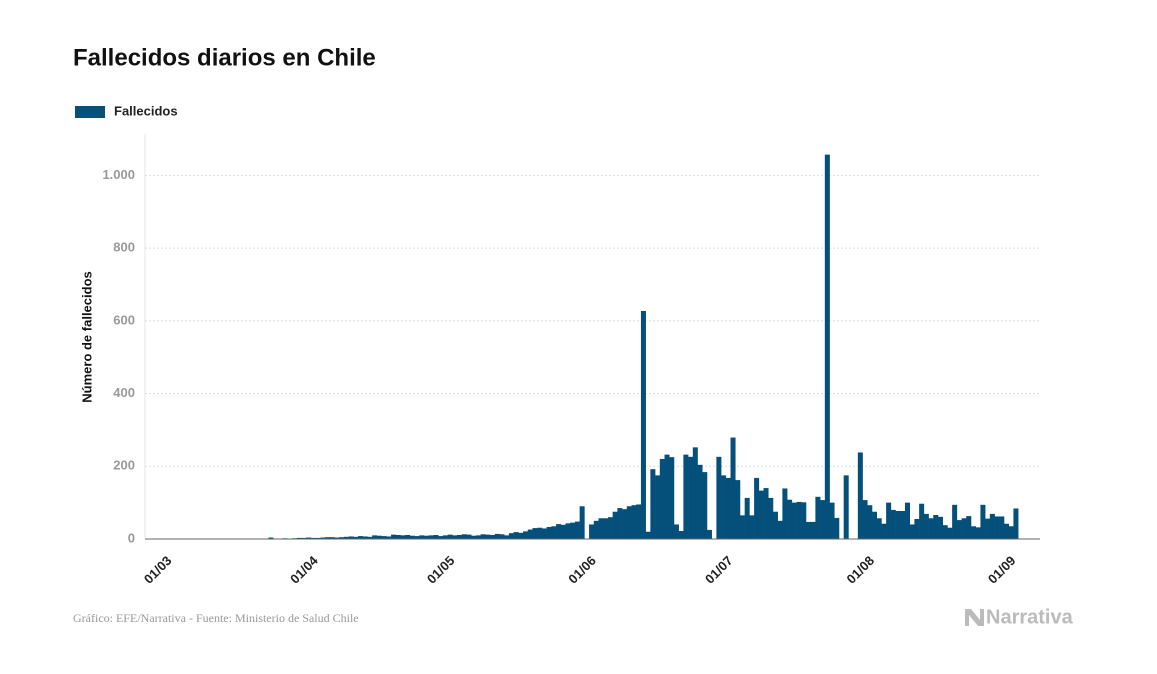 The width and height of the screenshot is (1157, 674). I want to click on logo: Narrativa, so click(1030, 617).